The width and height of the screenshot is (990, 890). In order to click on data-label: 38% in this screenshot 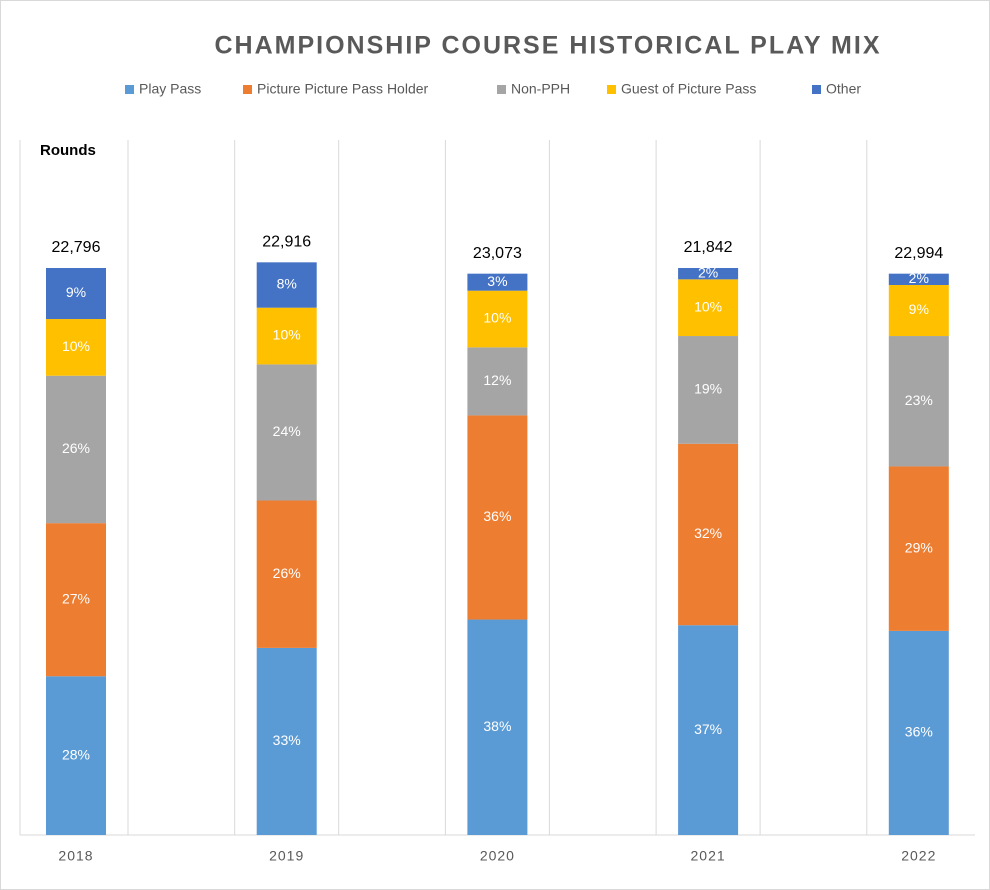, I will do `click(497, 726)`.